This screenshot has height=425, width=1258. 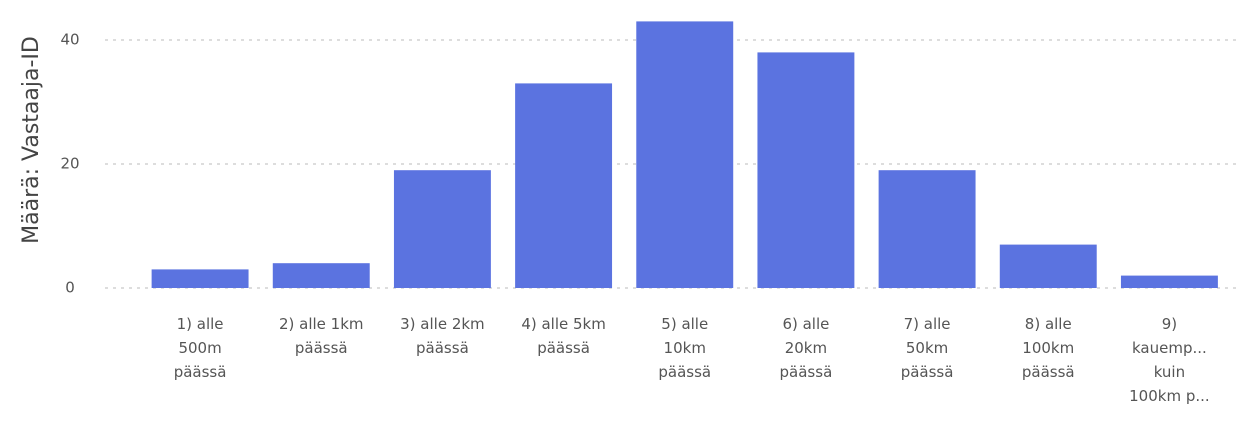 What do you see at coordinates (1048, 348) in the screenshot?
I see `x-tick-label: 8) alle 100km päässä` at bounding box center [1048, 348].